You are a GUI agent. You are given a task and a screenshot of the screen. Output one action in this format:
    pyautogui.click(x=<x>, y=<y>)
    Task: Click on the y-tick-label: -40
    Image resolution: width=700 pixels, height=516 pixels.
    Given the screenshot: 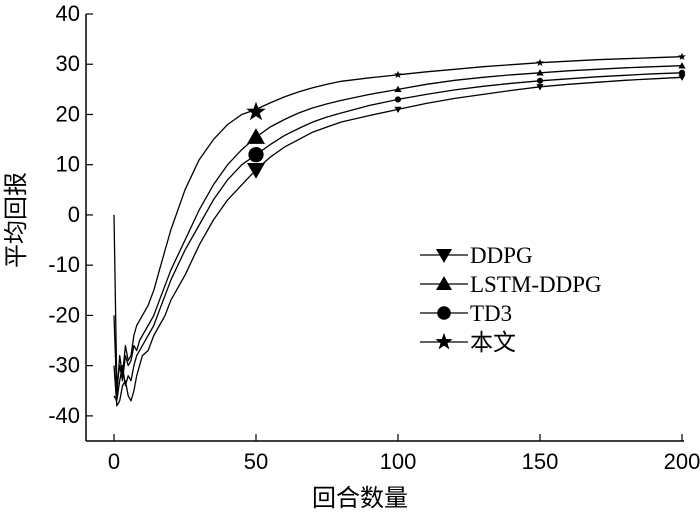 What is the action you would take?
    pyautogui.click(x=64, y=415)
    